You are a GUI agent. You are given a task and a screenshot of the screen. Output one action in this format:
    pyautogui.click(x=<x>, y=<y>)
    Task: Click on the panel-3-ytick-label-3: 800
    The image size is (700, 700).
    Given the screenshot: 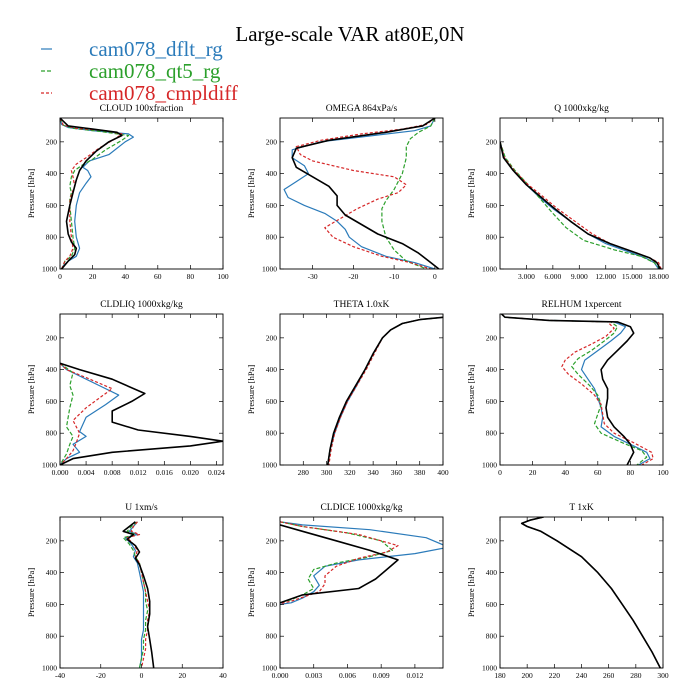 What is the action you would take?
    pyautogui.click(x=52, y=433)
    